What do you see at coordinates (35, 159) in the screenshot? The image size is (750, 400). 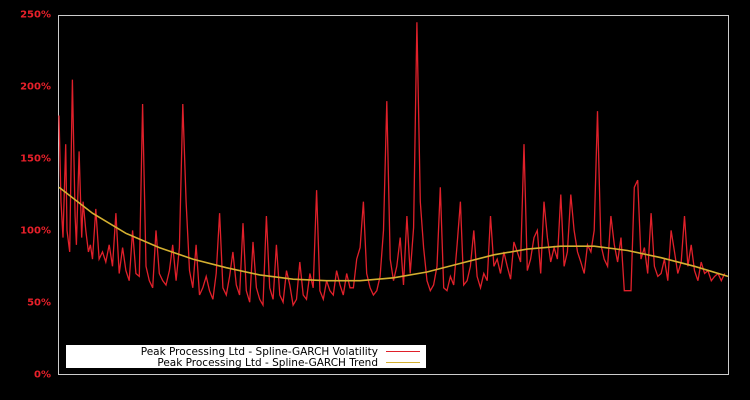 I see `y-tick-label: 150%` at bounding box center [35, 159].